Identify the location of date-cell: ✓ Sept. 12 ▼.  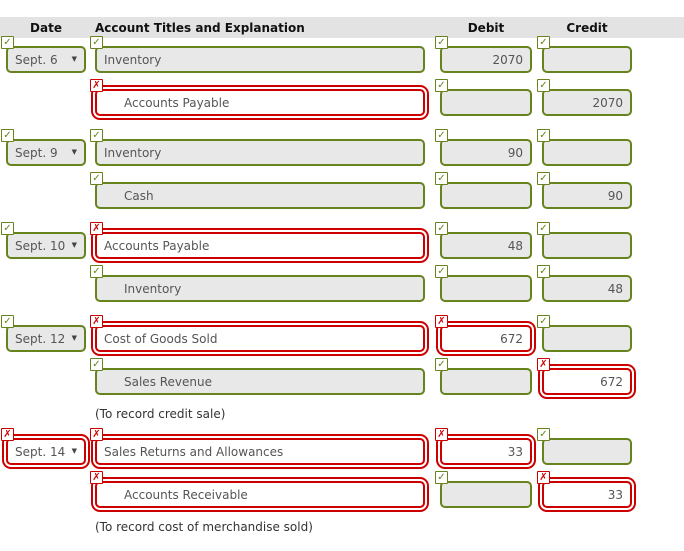
(43, 333).